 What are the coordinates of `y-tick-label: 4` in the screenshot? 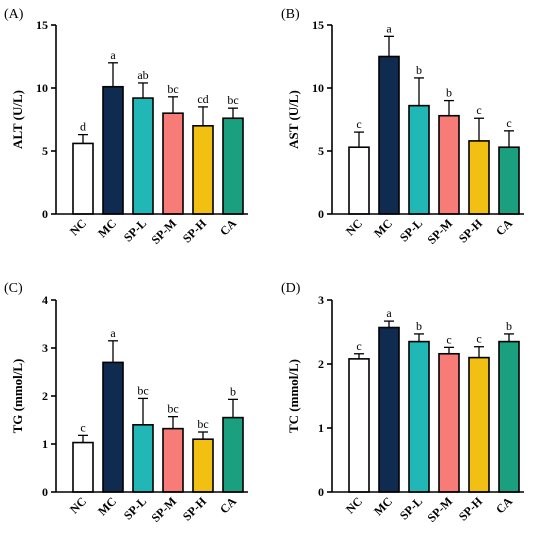 It's located at (45, 300).